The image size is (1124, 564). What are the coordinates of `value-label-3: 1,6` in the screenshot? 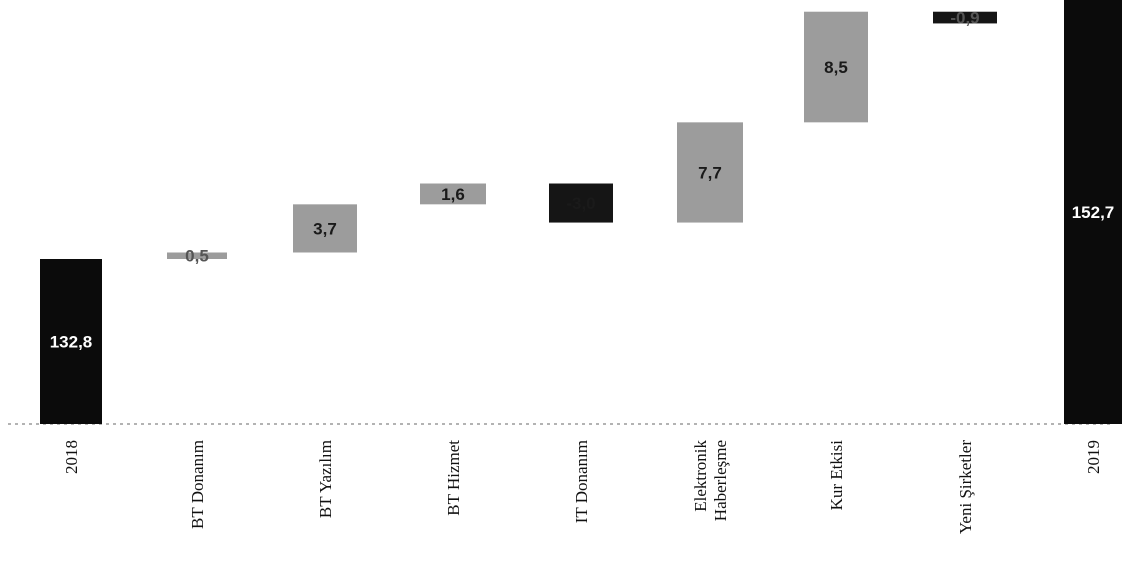 It's located at (453, 194).